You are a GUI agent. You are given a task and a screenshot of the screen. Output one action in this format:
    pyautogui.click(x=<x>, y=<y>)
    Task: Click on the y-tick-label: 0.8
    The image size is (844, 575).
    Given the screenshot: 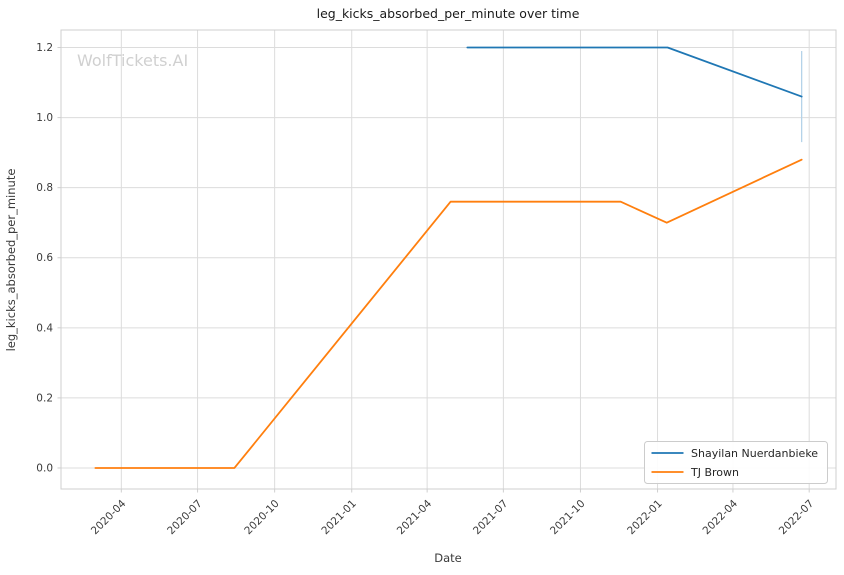 What is the action you would take?
    pyautogui.click(x=44, y=188)
    